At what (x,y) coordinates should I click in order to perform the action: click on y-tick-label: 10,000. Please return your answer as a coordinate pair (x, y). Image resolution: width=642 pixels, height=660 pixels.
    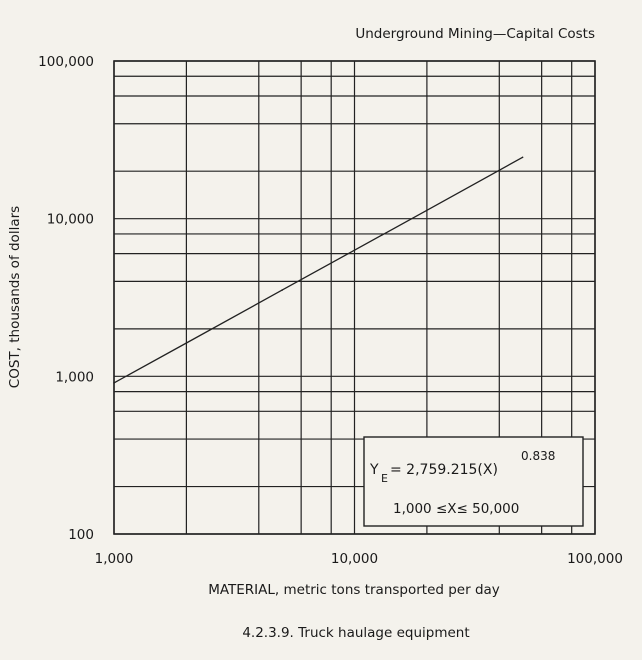
    Looking at the image, I should click on (70, 220).